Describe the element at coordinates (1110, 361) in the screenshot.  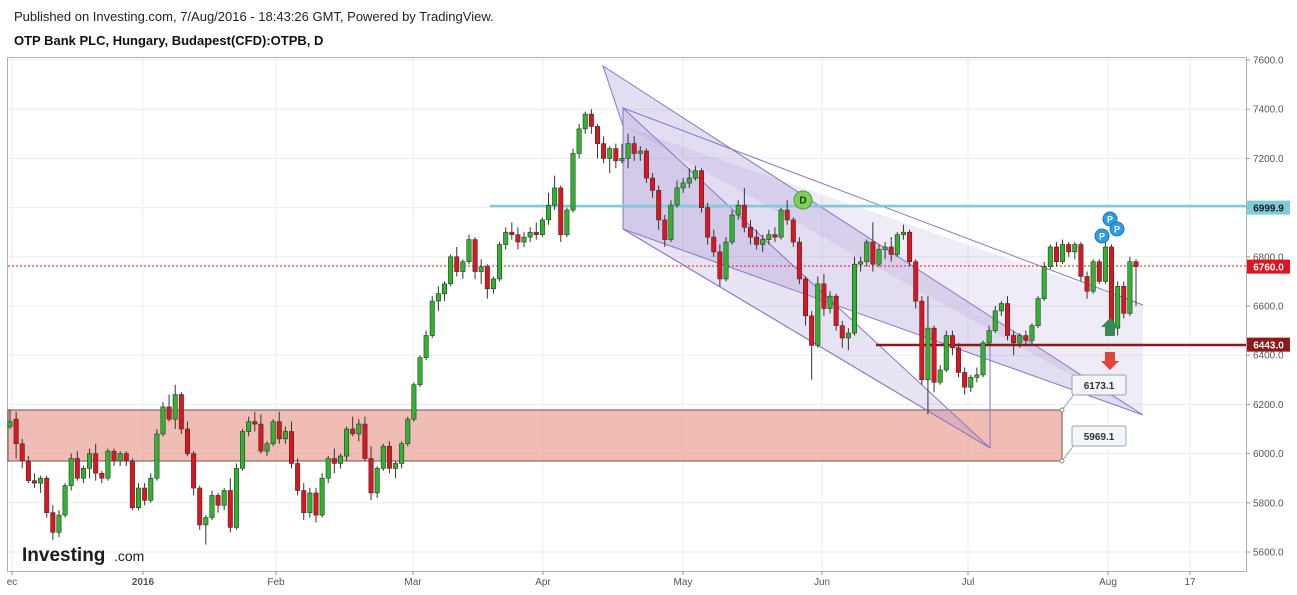
I see `arrow-down-icon` at that location.